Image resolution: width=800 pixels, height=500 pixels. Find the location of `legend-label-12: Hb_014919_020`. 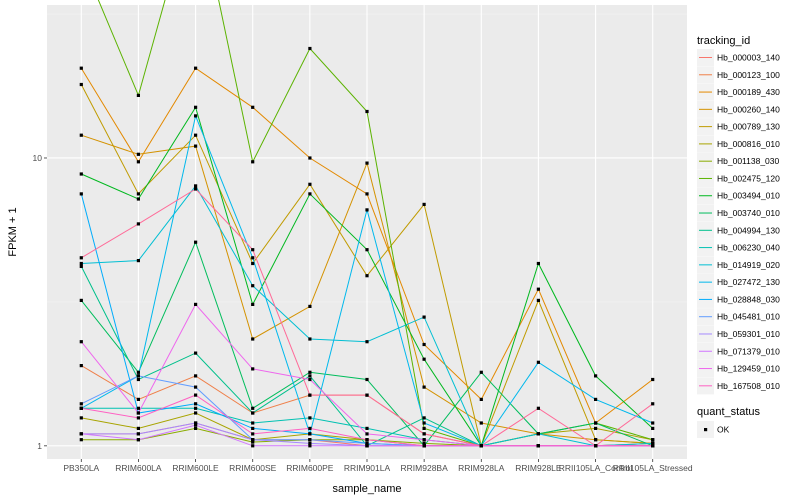

legend-label-12: Hb_014919_020 is located at coordinates (748, 265).